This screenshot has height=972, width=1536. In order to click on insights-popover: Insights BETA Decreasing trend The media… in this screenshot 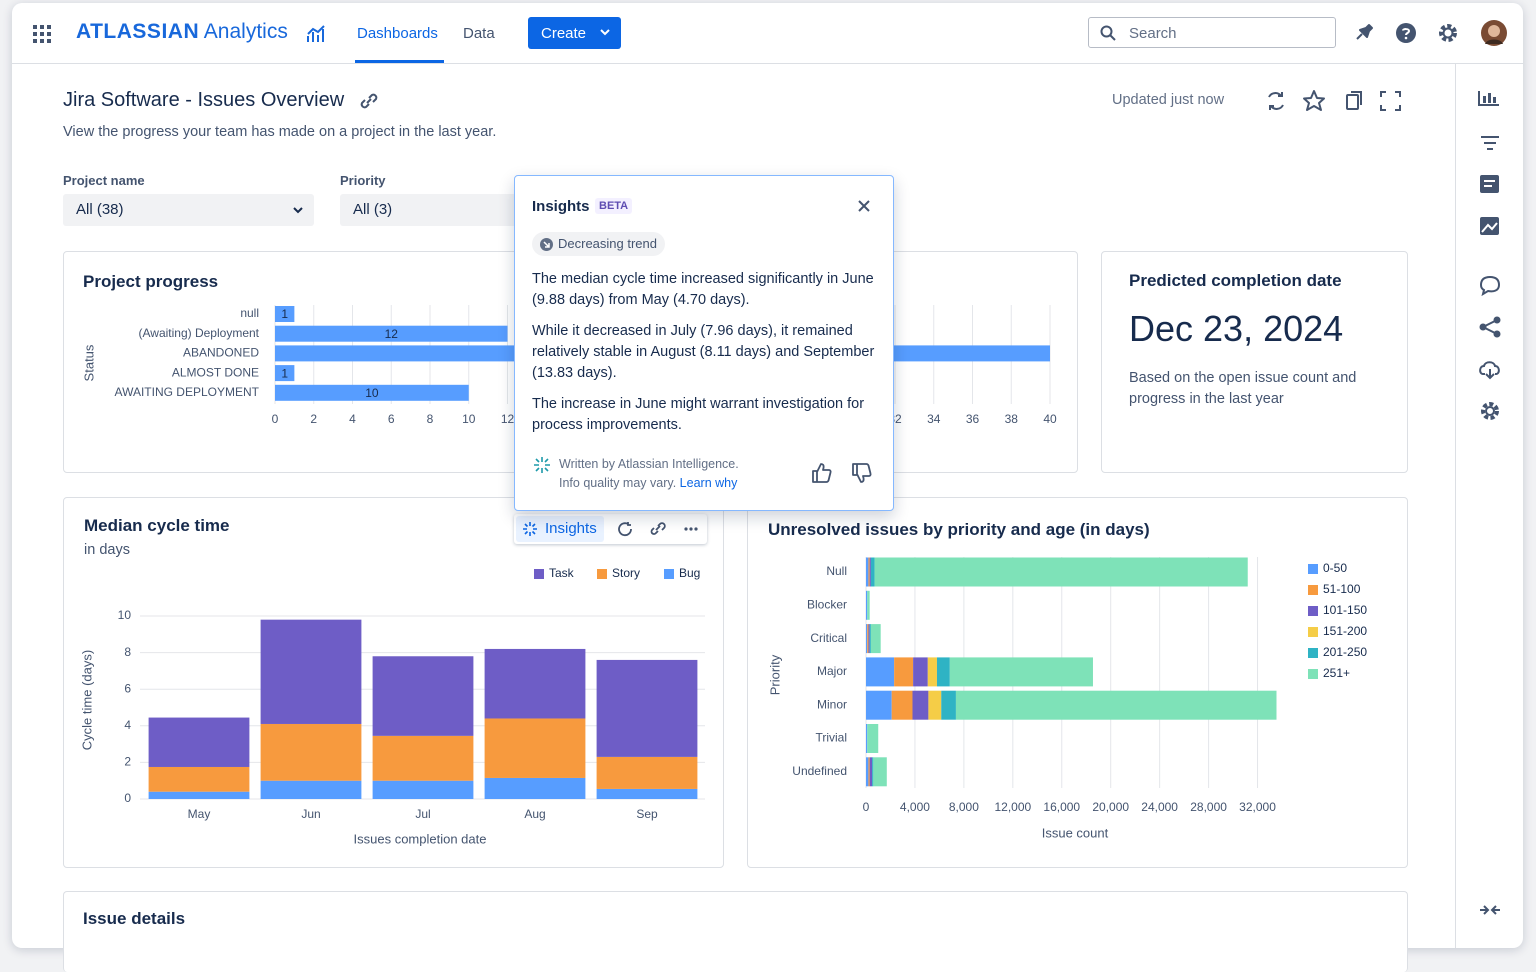, I will do `click(704, 343)`.